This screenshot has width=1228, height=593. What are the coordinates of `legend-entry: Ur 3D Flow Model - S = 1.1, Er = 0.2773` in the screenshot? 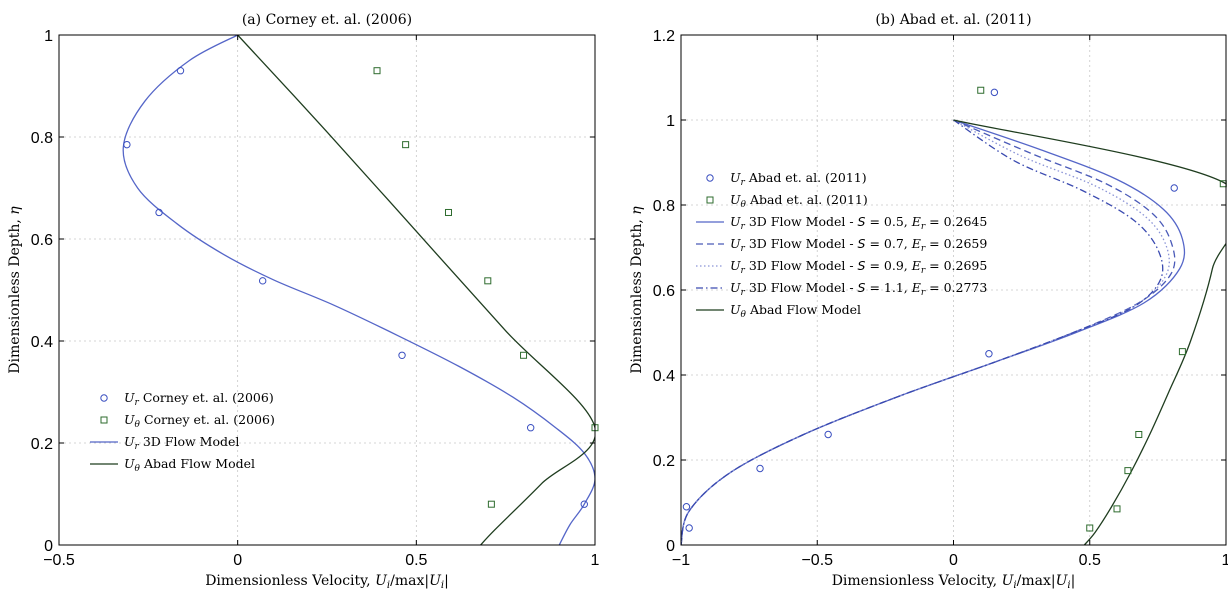 It's located at (858, 289).